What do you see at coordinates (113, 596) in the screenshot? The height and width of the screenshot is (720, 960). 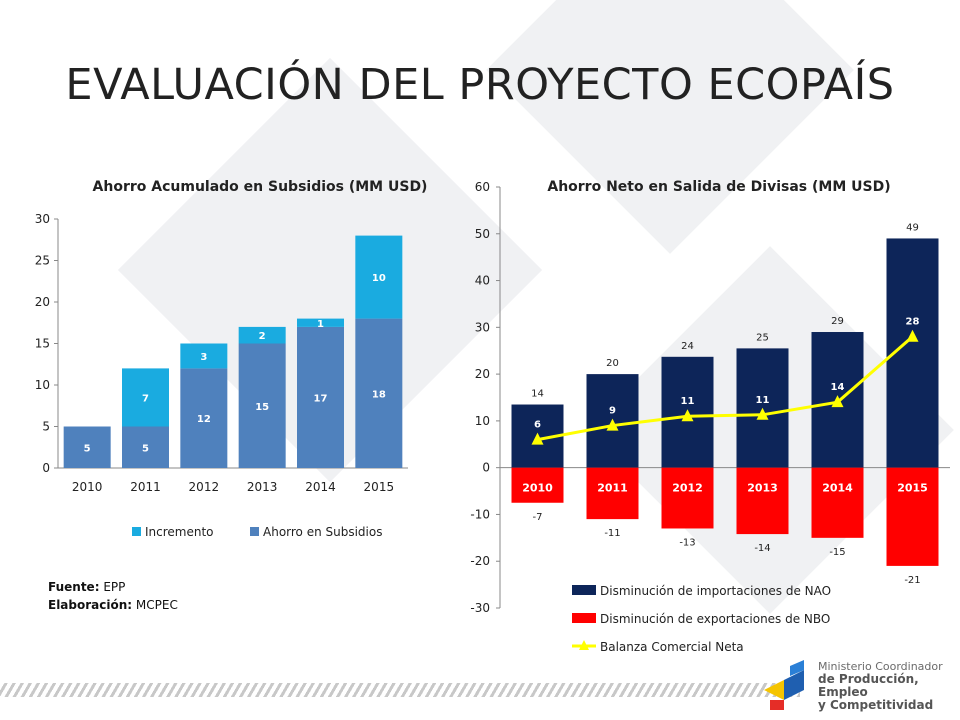 I see `source-note: Fuente: EPP Elaboración: MCPEC` at bounding box center [113, 596].